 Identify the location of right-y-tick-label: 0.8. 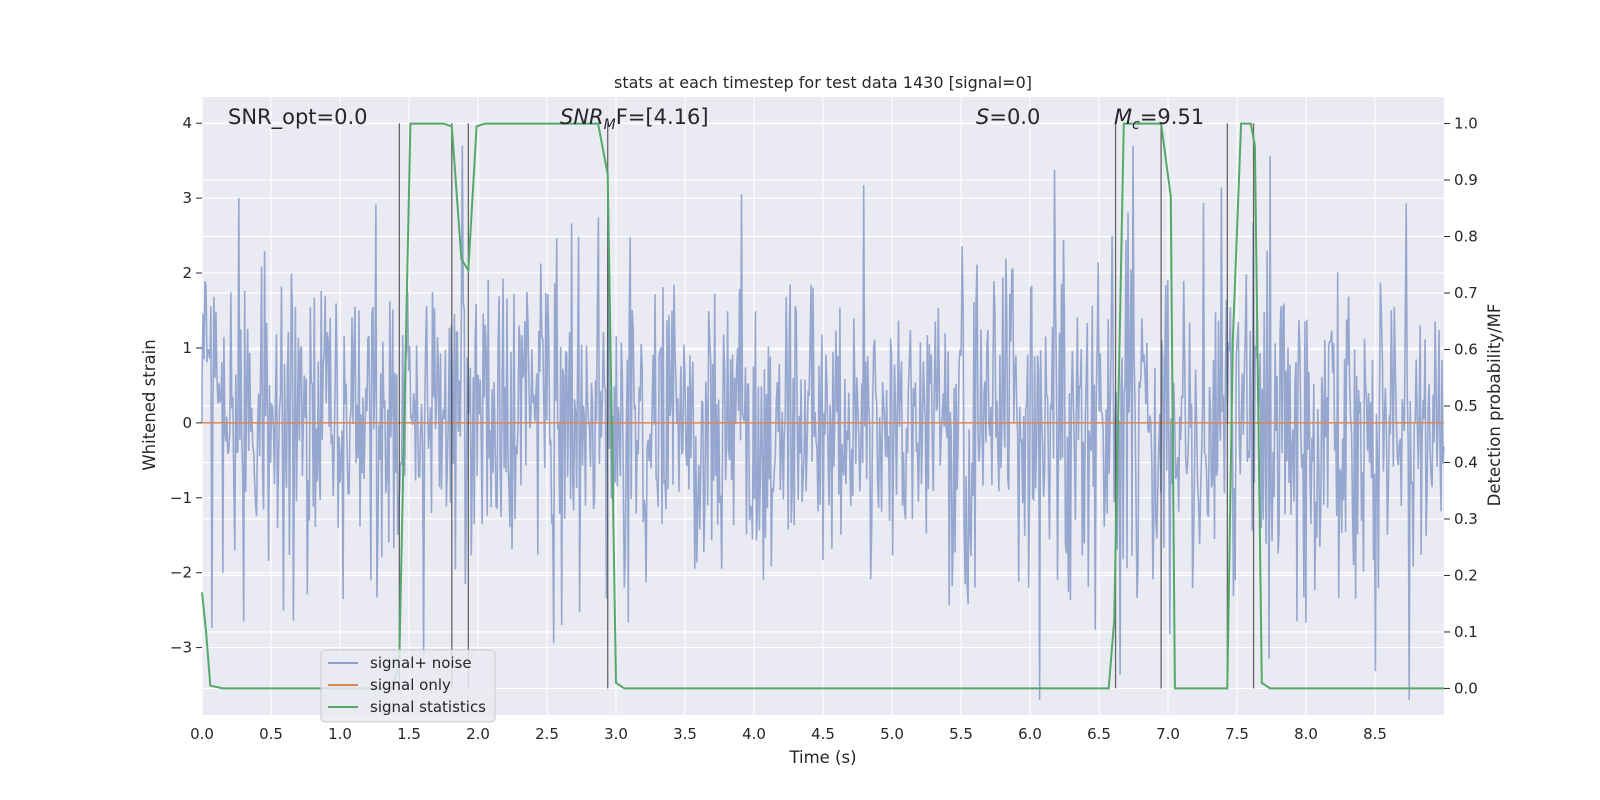
(1466, 237).